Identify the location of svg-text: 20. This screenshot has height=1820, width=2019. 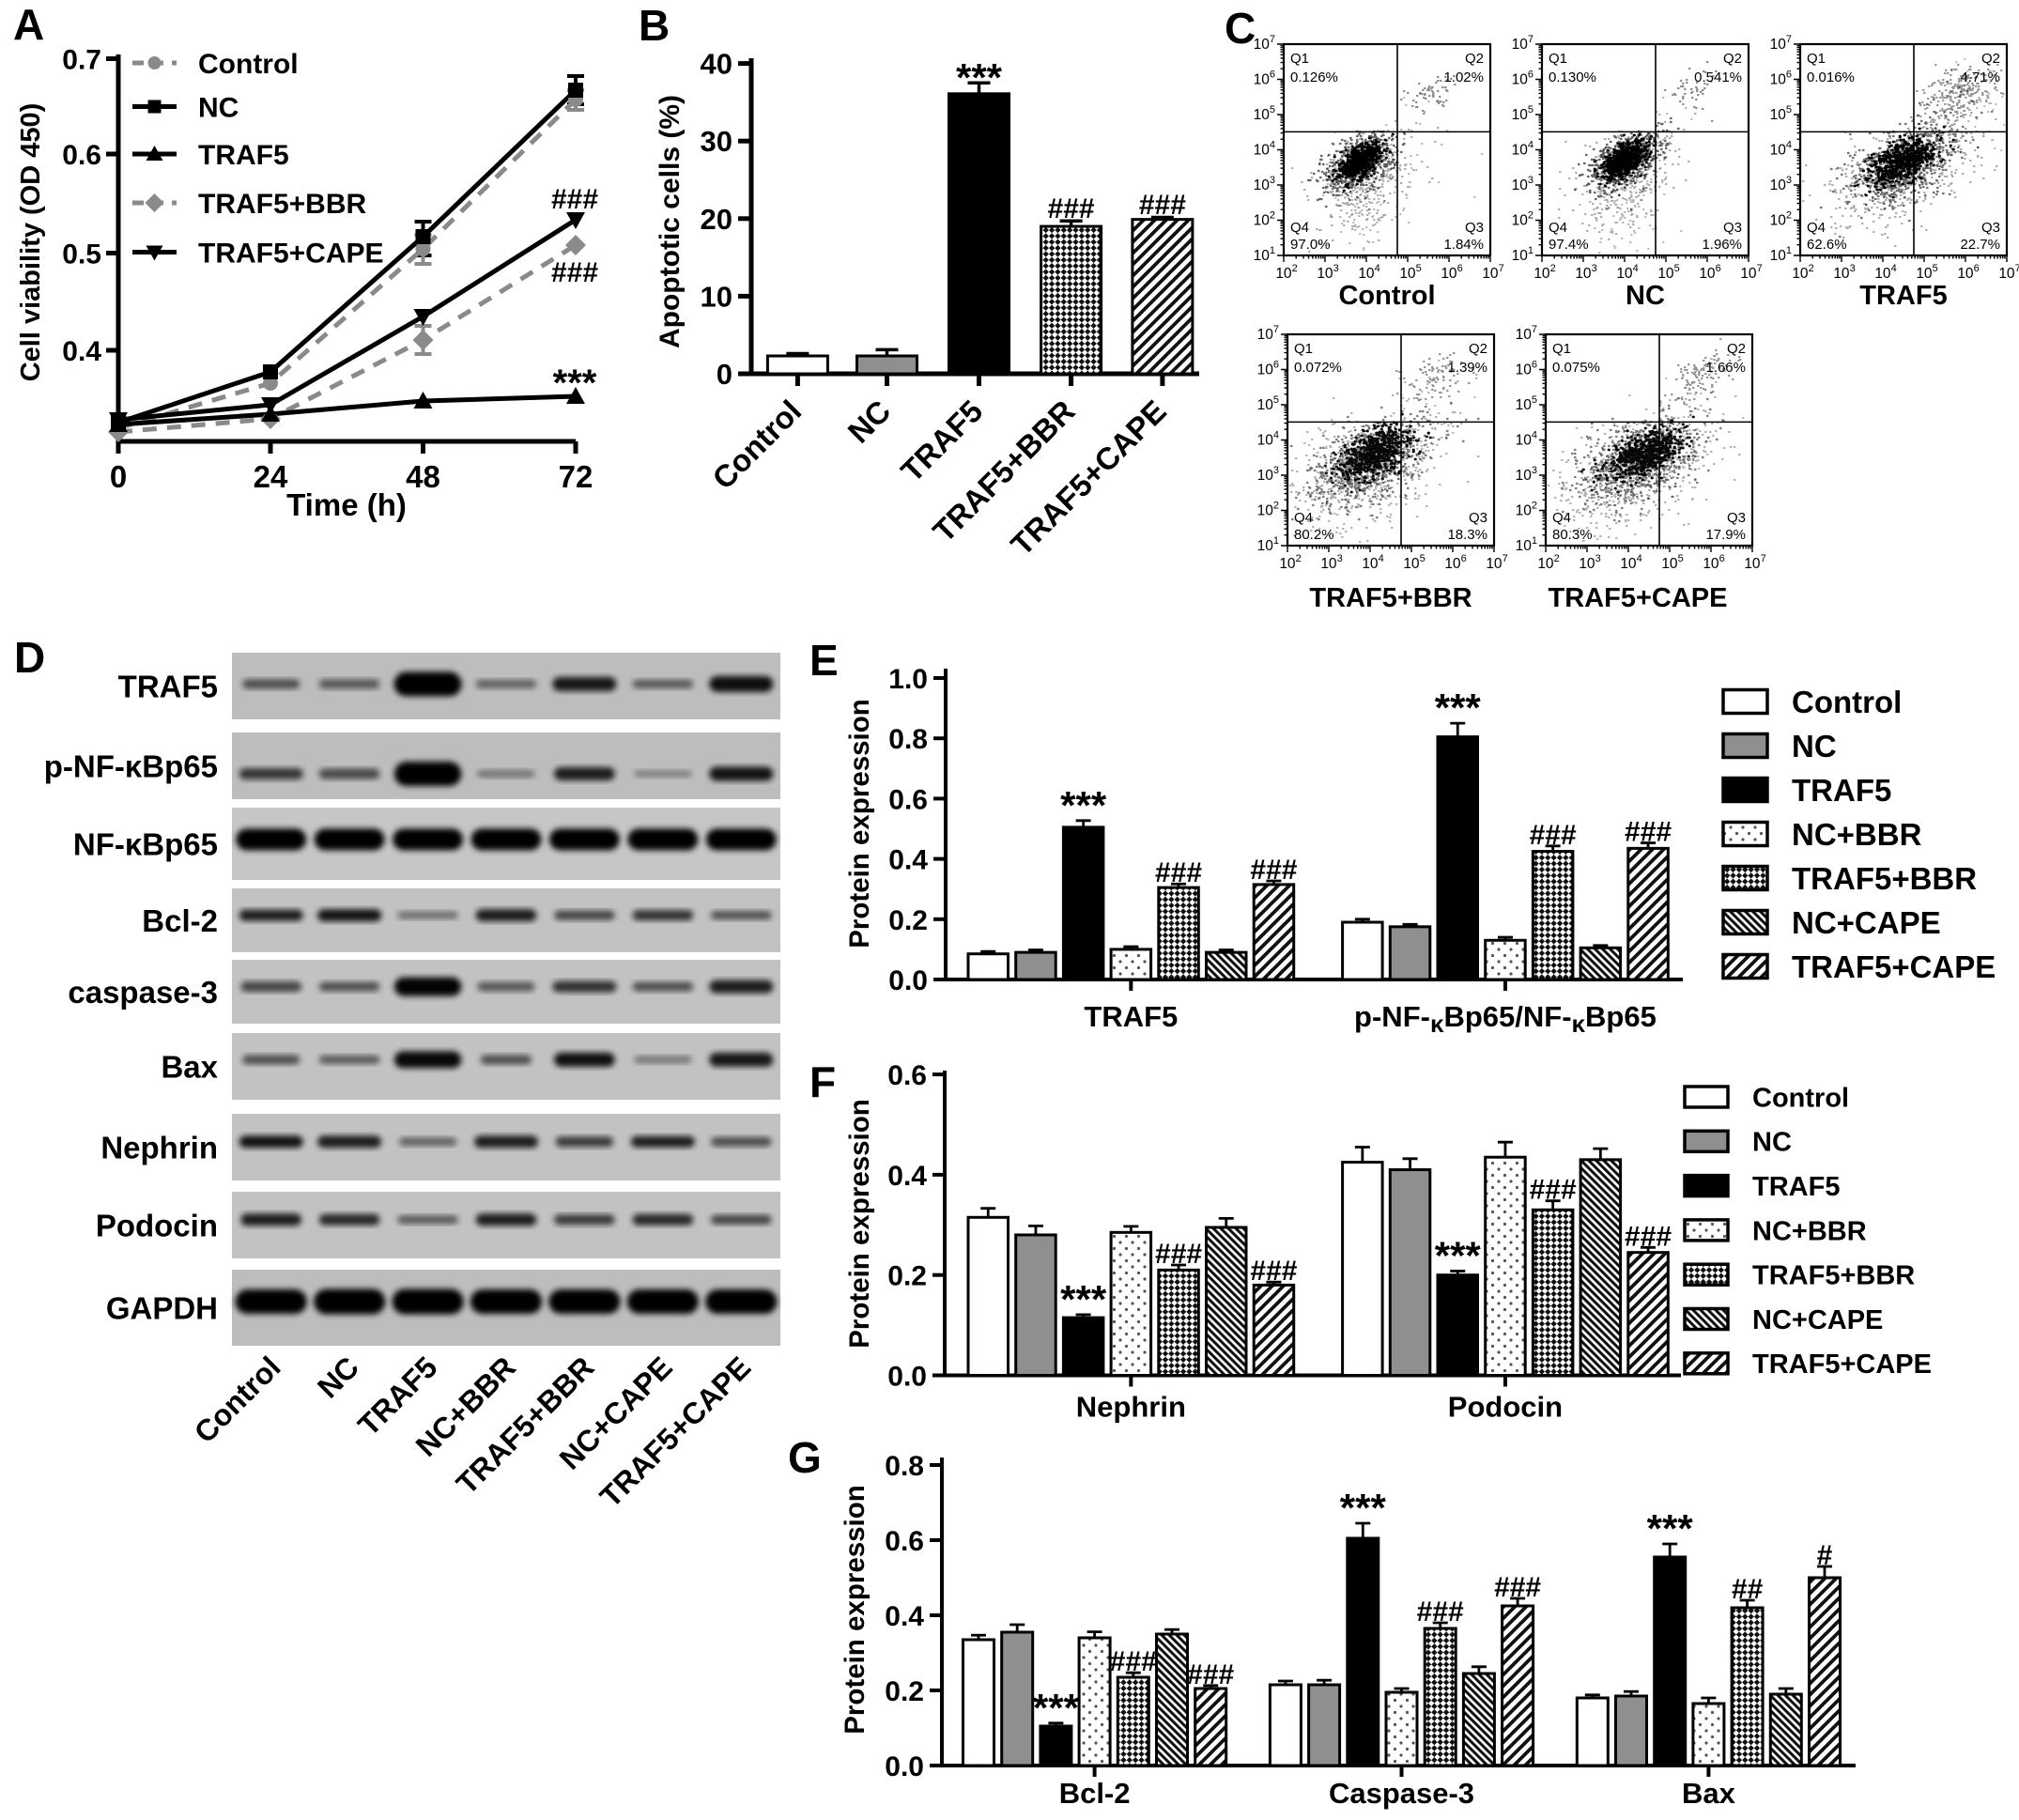
(716, 219).